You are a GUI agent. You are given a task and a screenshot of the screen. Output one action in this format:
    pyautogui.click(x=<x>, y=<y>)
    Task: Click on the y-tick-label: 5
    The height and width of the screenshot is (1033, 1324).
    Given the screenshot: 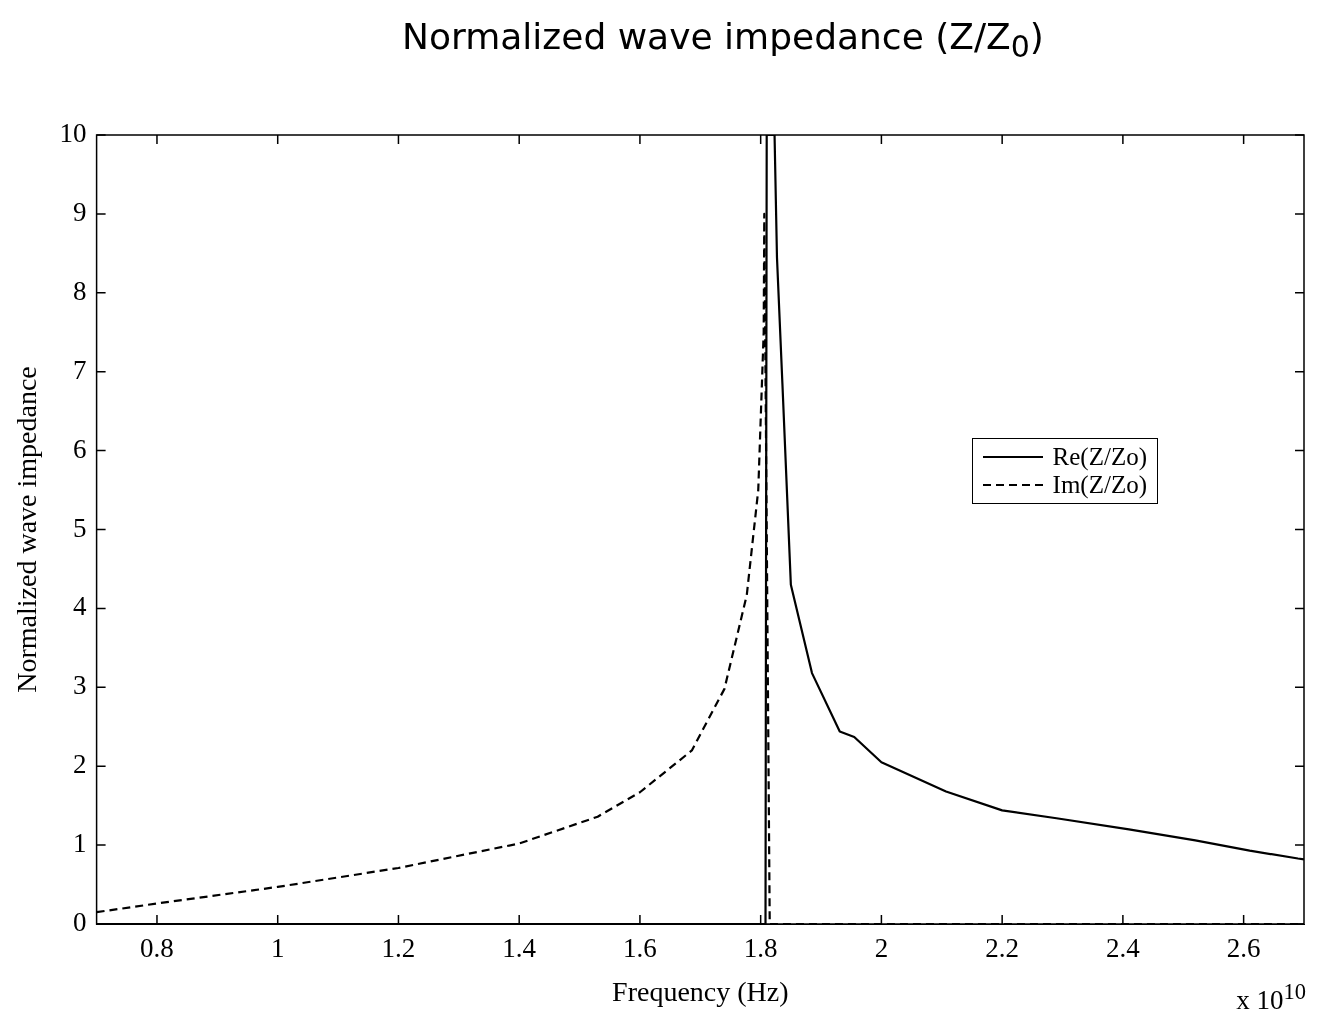 What is the action you would take?
    pyautogui.click(x=80, y=527)
    